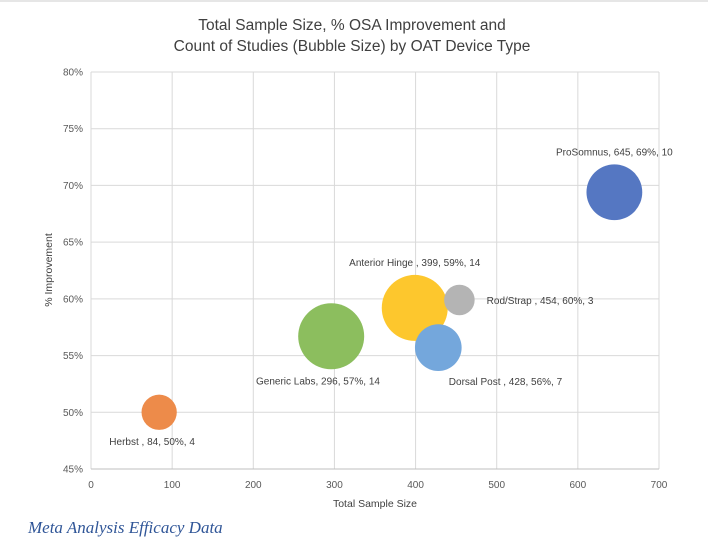  Describe the element at coordinates (253, 485) in the screenshot. I see `x-tick-label: 200` at that location.